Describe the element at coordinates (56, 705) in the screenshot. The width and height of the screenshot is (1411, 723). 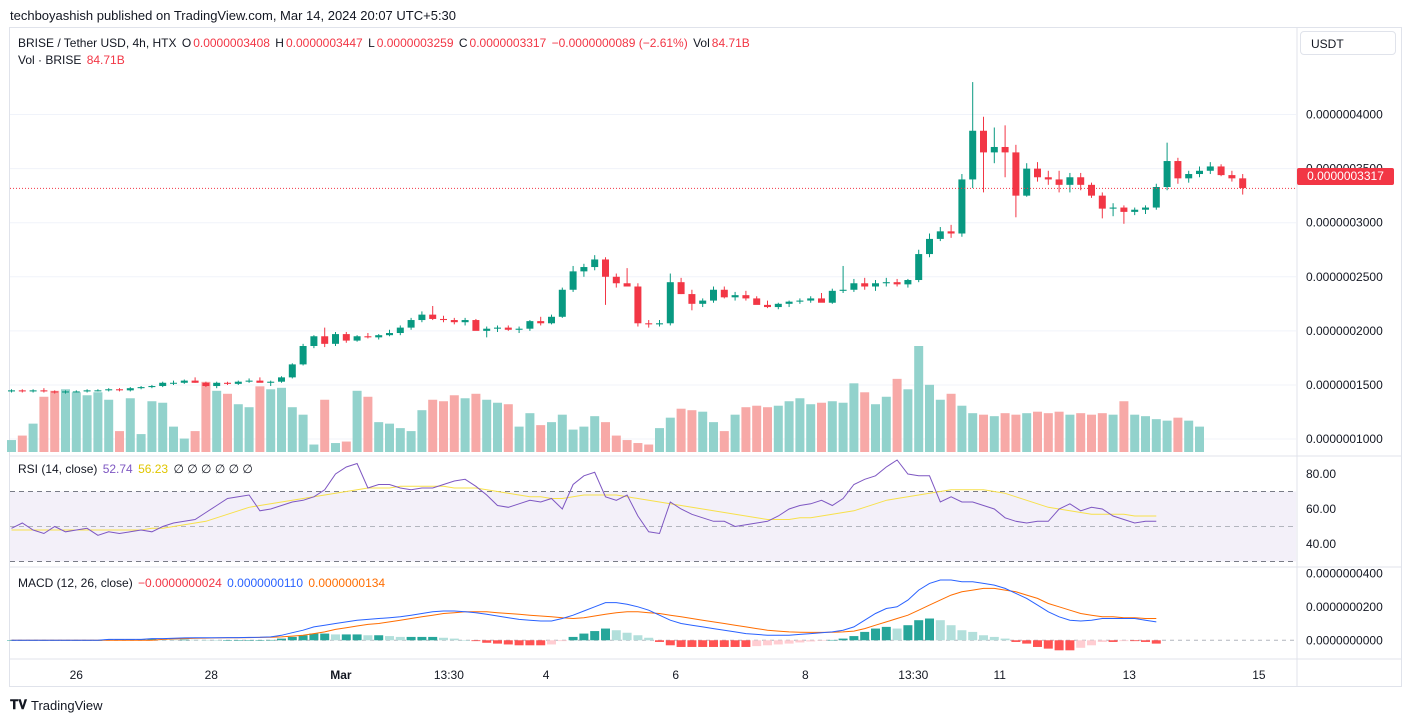
I see `footer-brand: 𝐓𝐕 TradingView` at that location.